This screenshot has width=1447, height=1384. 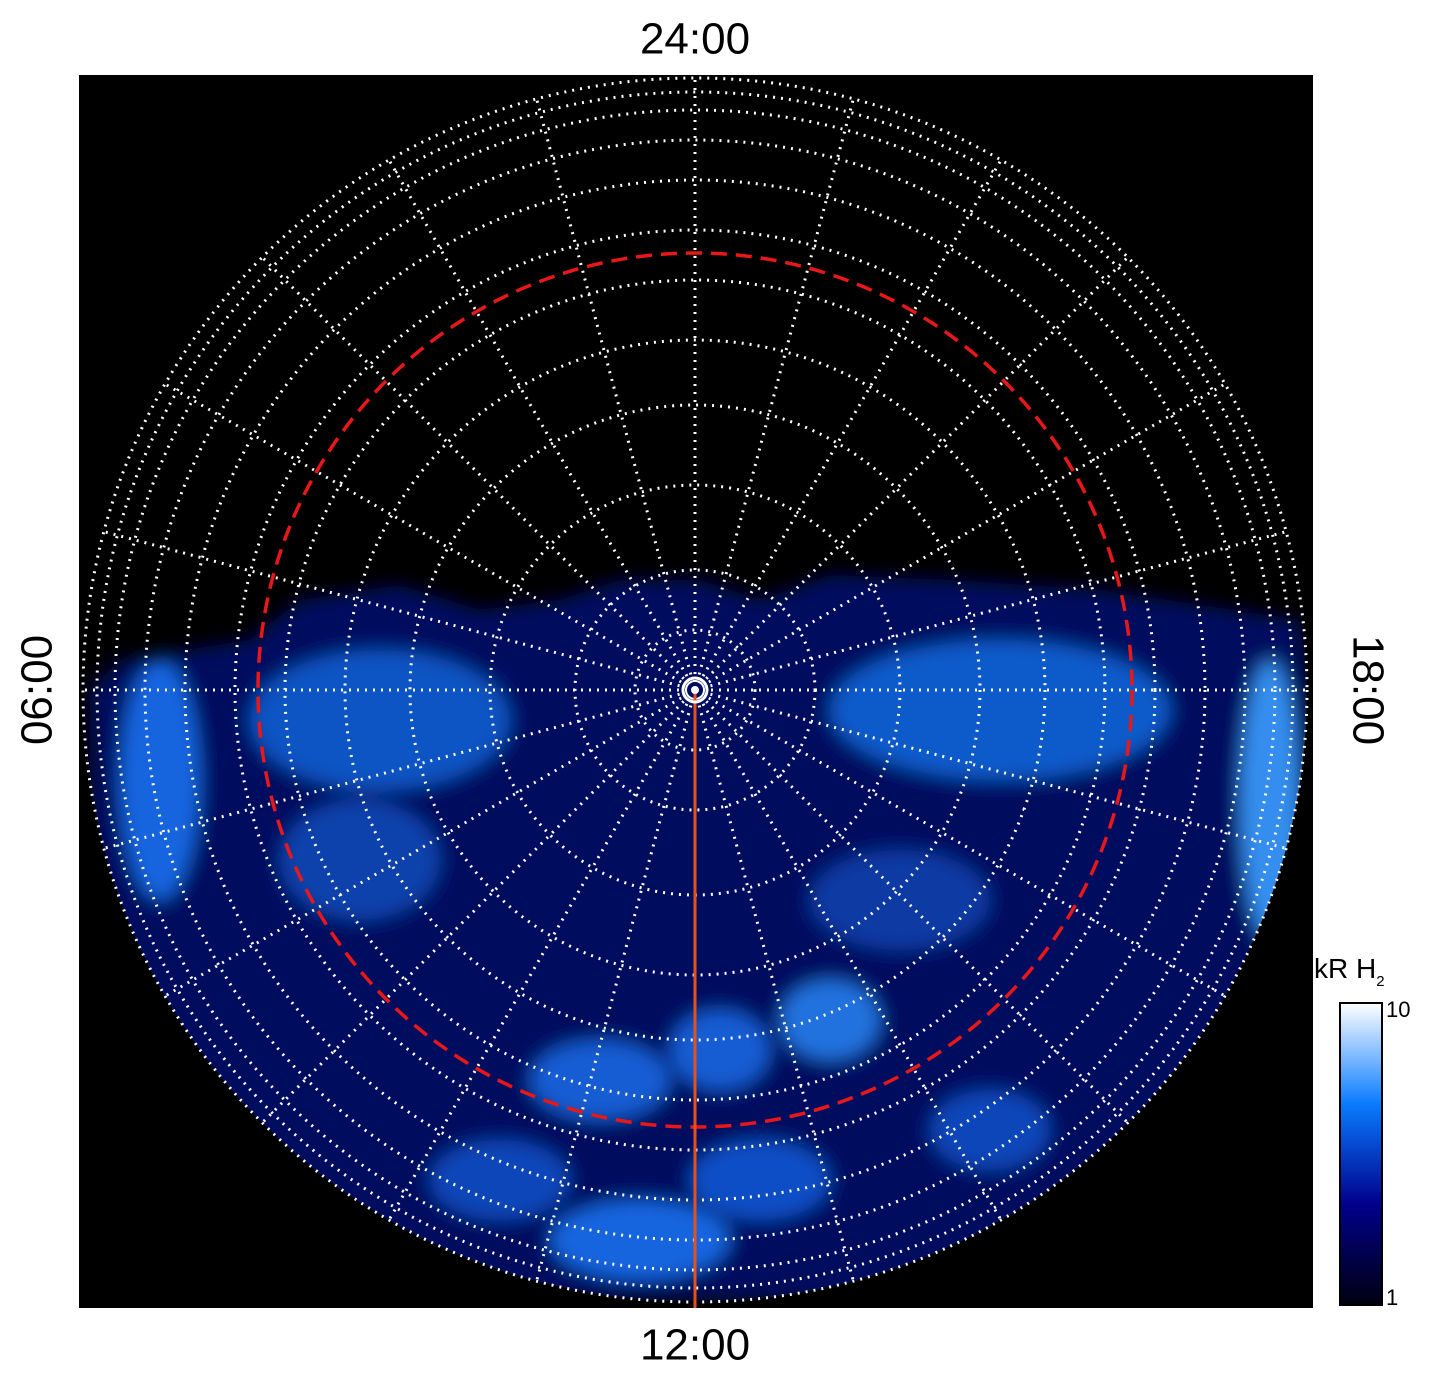 I want to click on local-time-label: 06:00, so click(x=37, y=690).